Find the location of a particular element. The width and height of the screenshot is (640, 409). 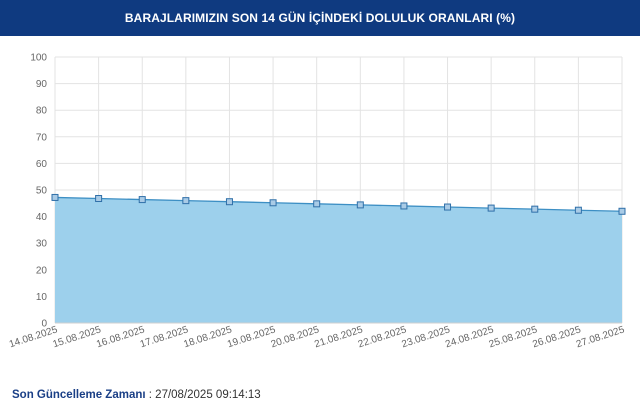

x-tick-label: 21.08.2025 is located at coordinates (338, 337).